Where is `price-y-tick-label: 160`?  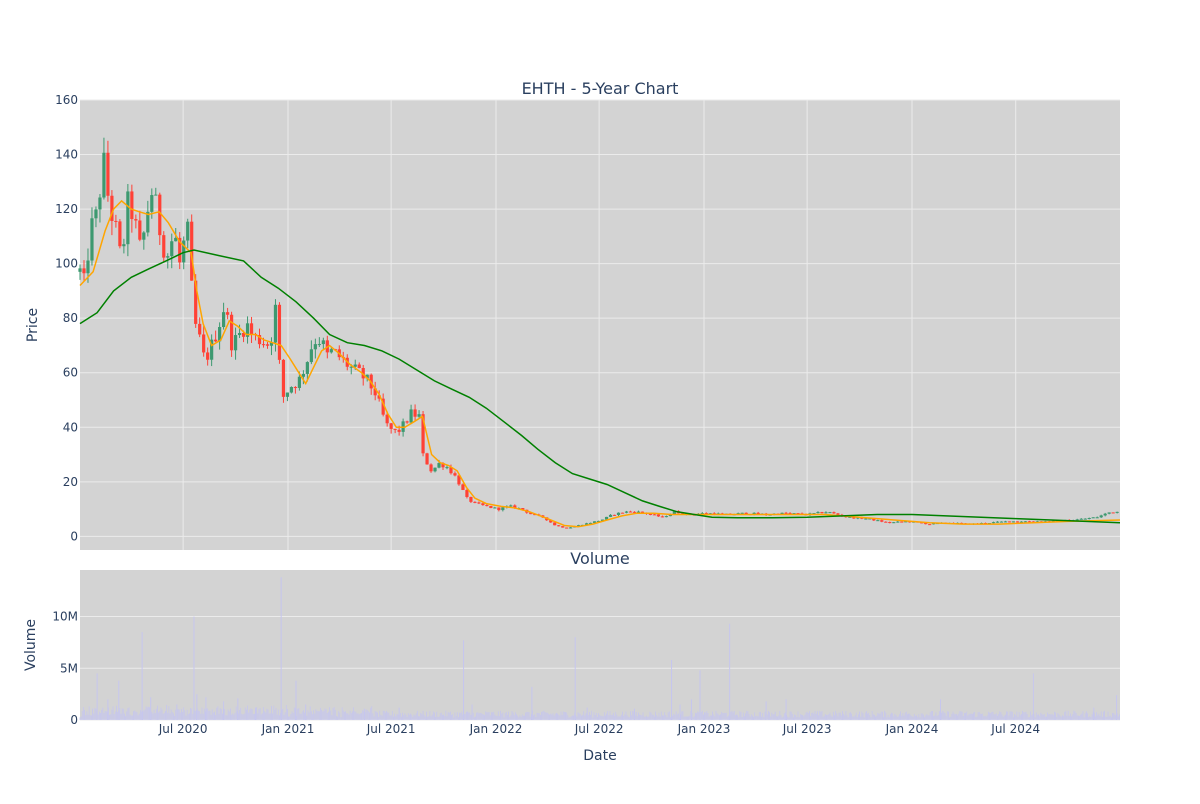 price-y-tick-label: 160 is located at coordinates (66, 100).